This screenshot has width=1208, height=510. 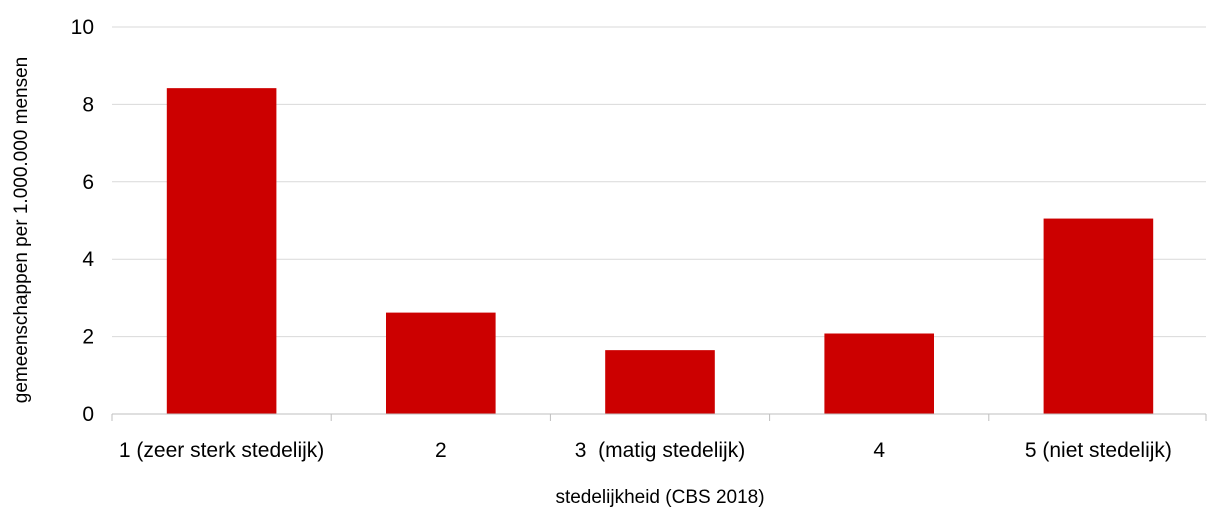 I want to click on x-tick-label: 5 (niet stedelijk), so click(x=1098, y=450).